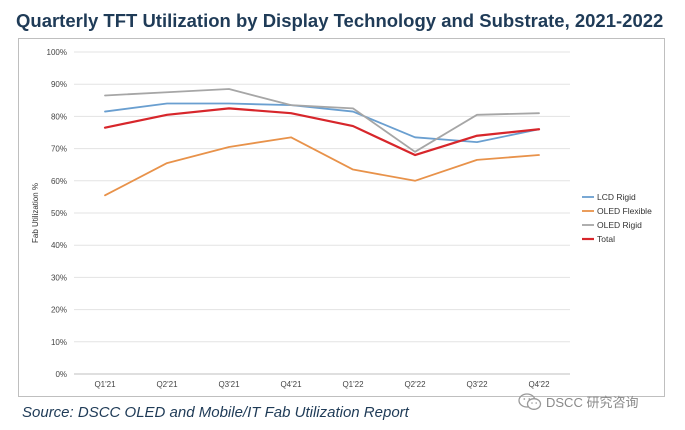 This screenshot has height=430, width=685. Describe the element at coordinates (539, 384) in the screenshot. I see `x-tick-label: Q4'22` at that location.